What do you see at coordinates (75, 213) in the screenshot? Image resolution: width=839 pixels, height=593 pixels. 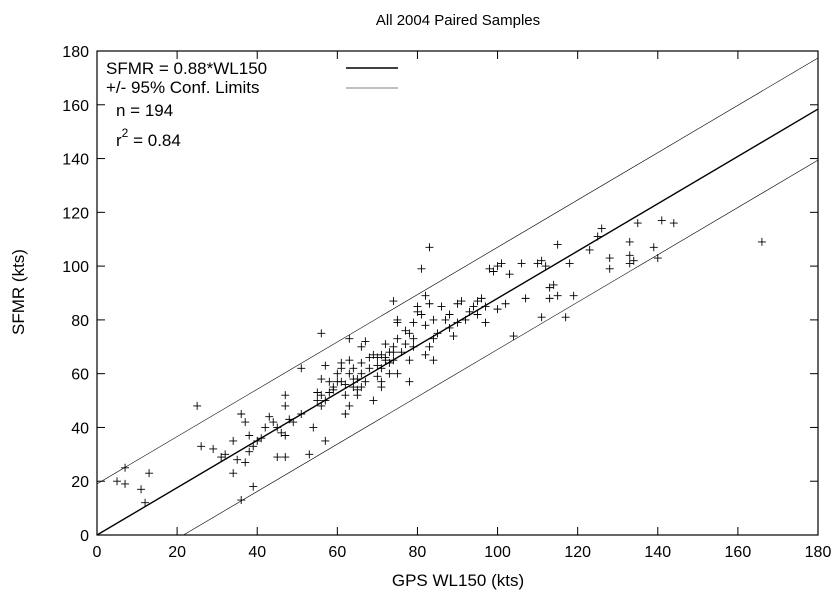 I see `y-tick-label: 120` at bounding box center [75, 213].